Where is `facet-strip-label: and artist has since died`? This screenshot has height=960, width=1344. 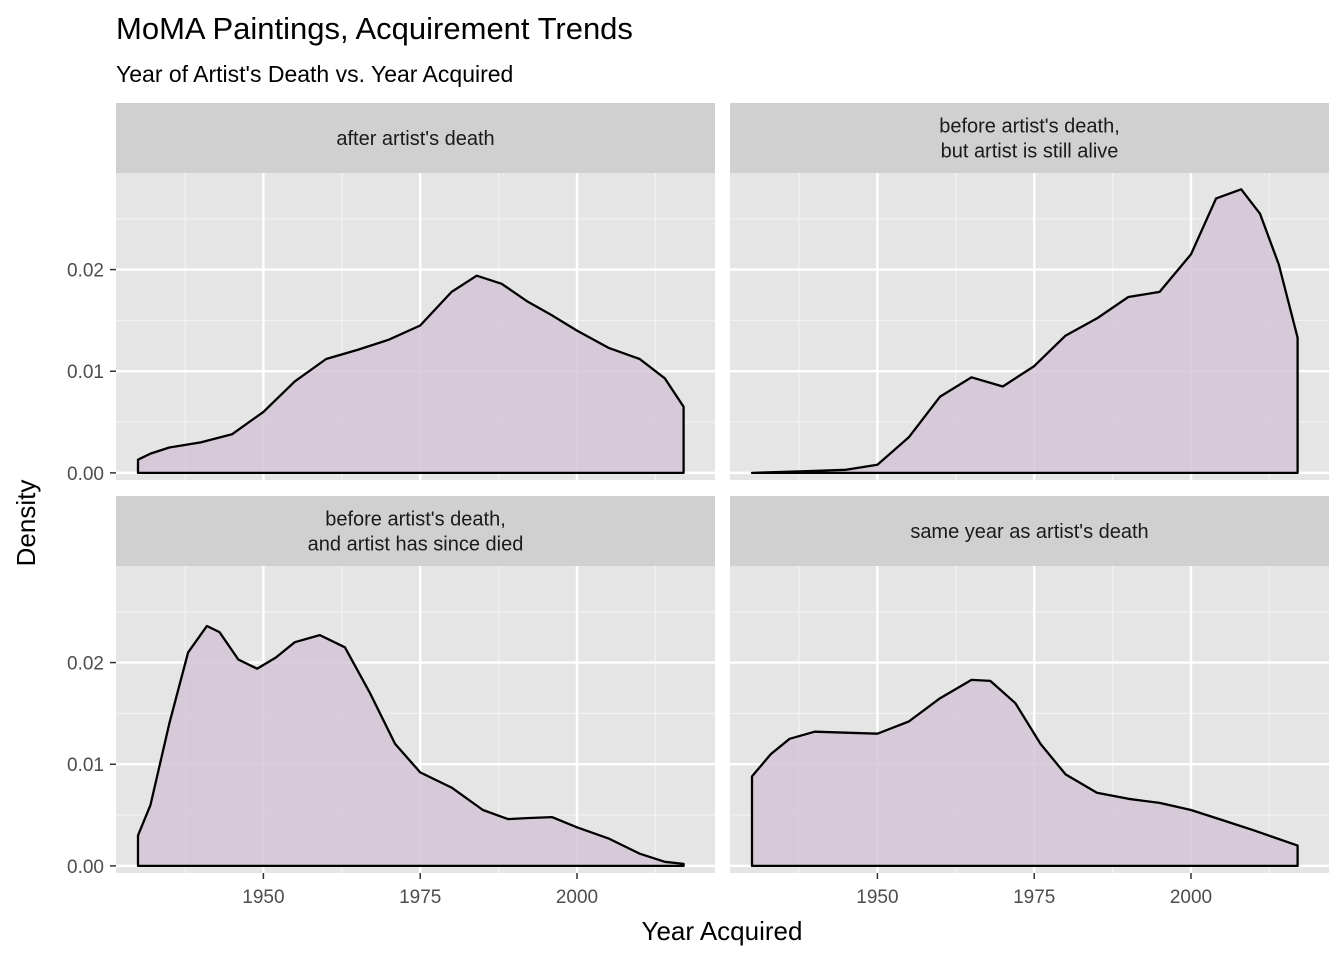 facet-strip-label: and artist has since died is located at coordinates (416, 545).